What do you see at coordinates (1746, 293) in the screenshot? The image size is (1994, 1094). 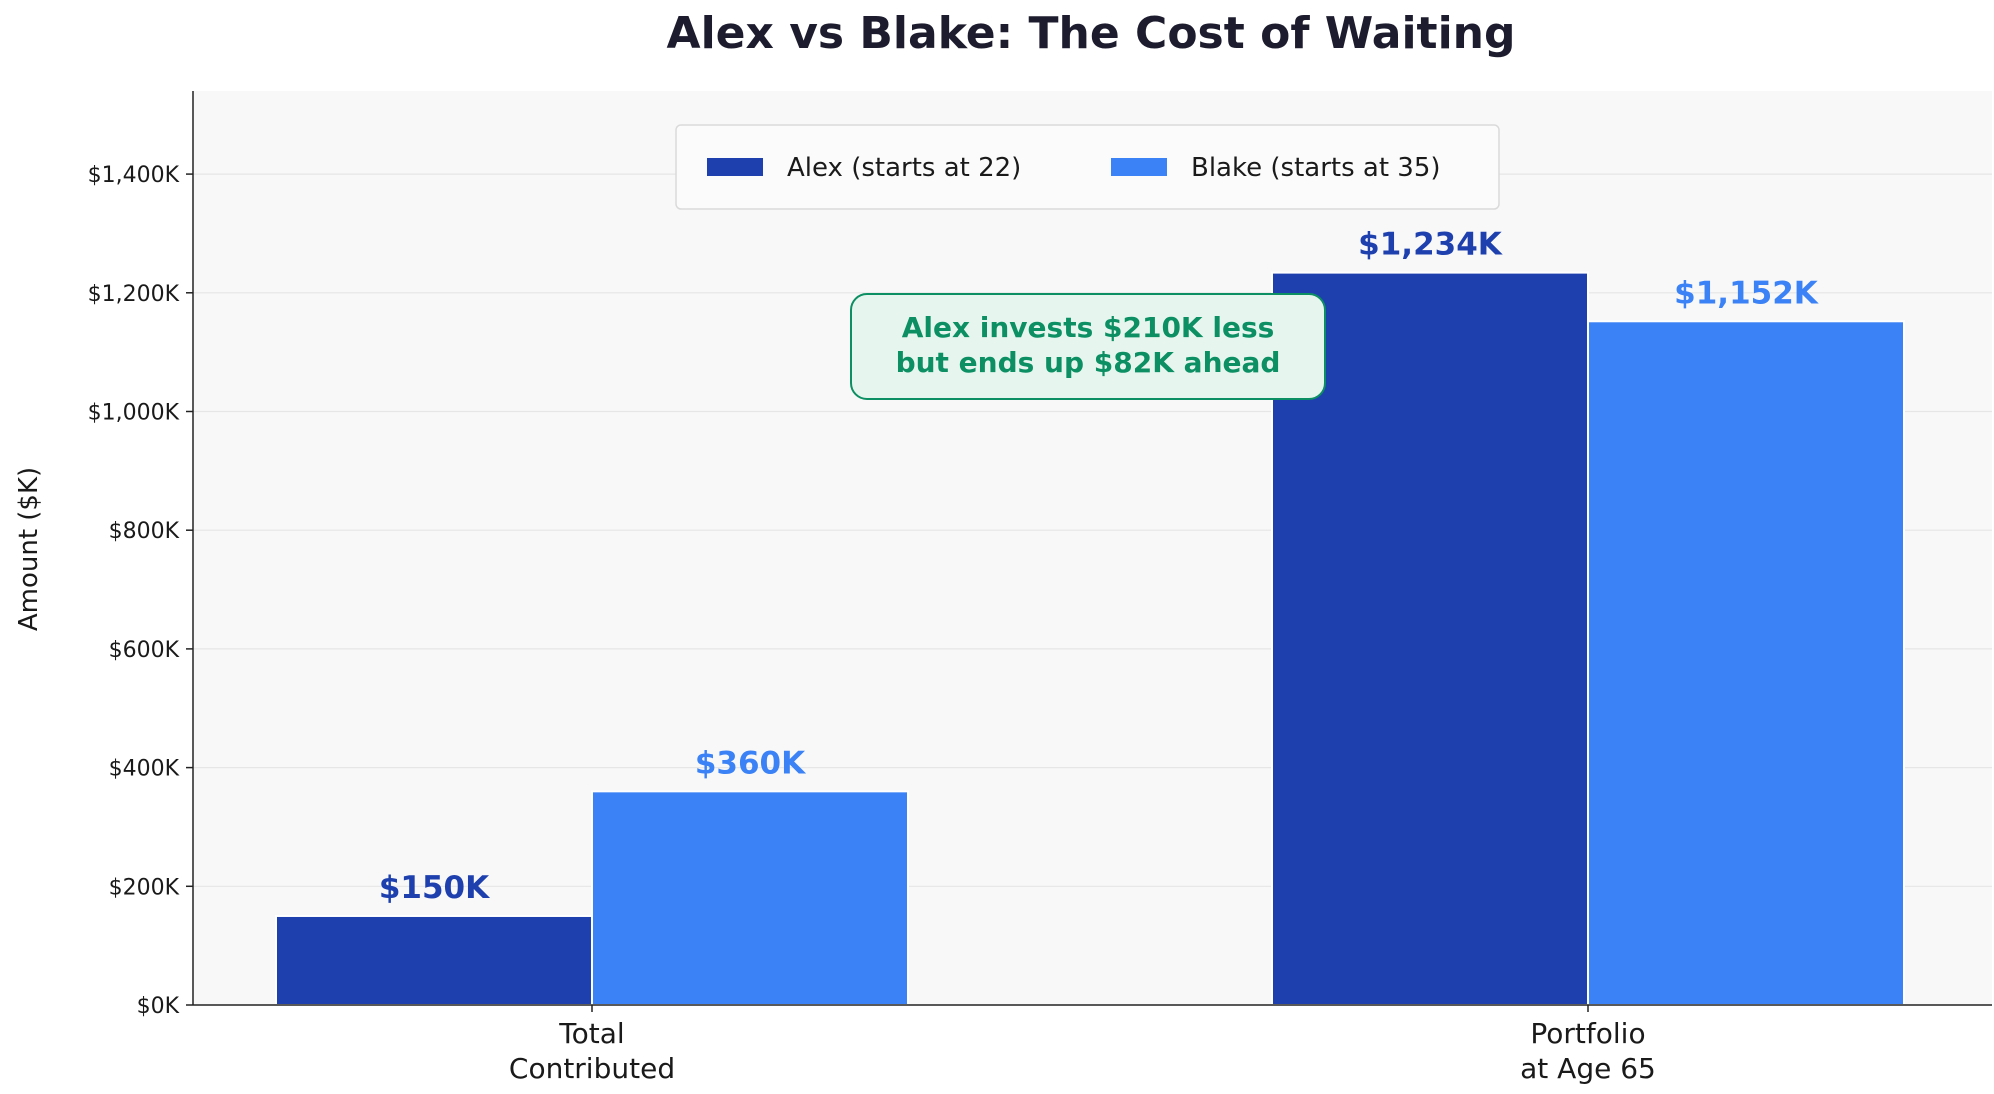 I see `data-label: $1,152K` at bounding box center [1746, 293].